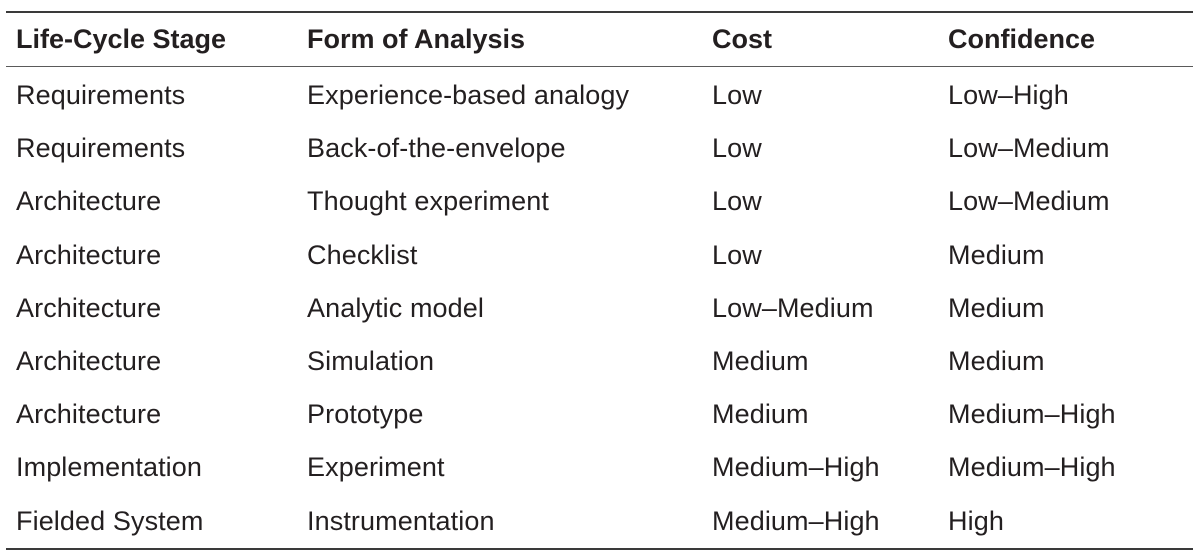  What do you see at coordinates (499, 521) in the screenshot?
I see `cell-form-of-analysis: Instrumentation` at bounding box center [499, 521].